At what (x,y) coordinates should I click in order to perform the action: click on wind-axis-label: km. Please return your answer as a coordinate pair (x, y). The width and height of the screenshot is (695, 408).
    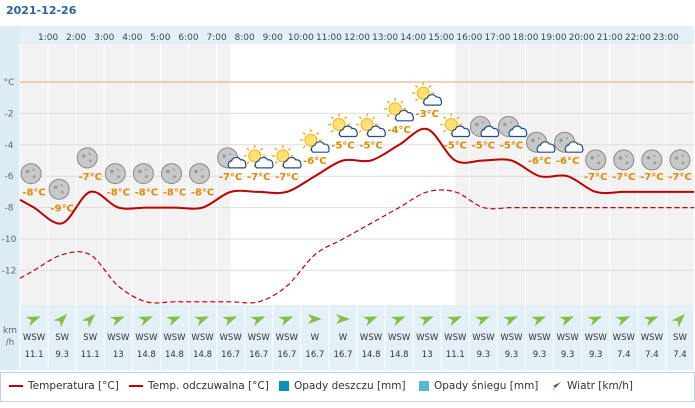
    Looking at the image, I should click on (10, 331).